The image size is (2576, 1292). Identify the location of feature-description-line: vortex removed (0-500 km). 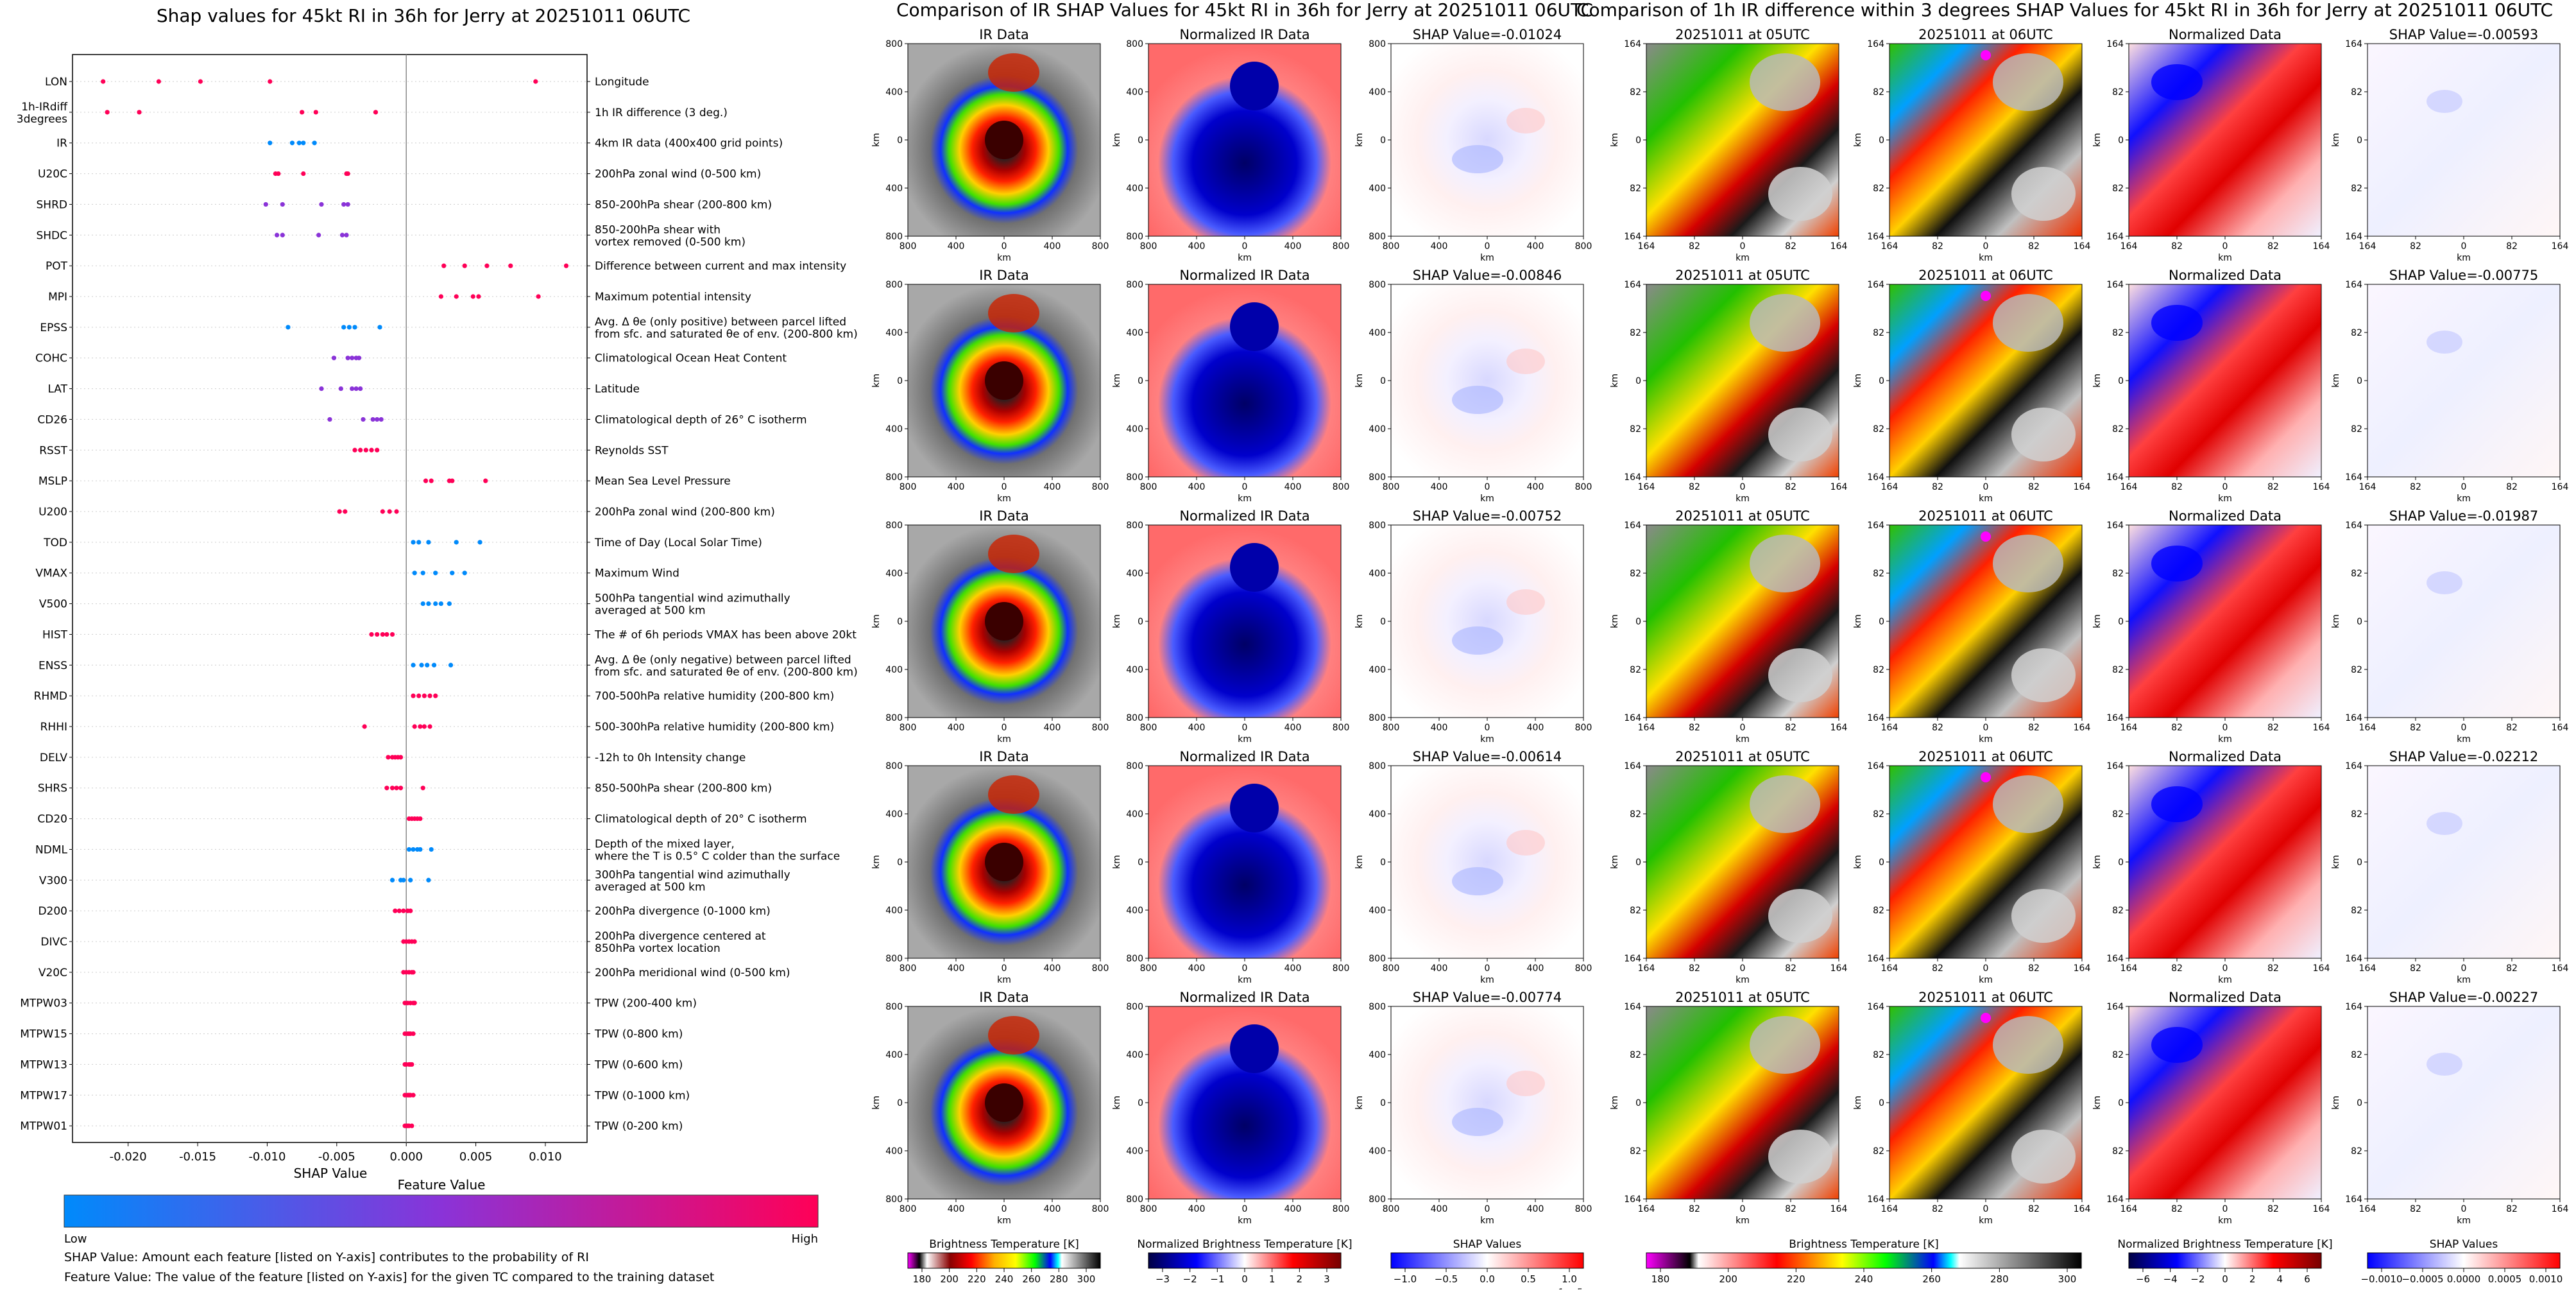
(671, 242).